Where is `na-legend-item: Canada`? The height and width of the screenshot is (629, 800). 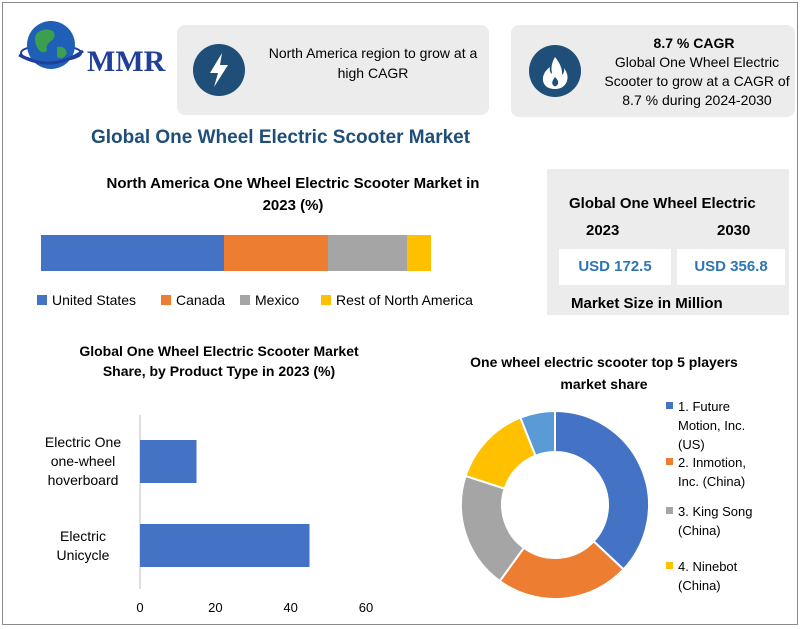 na-legend-item: Canada is located at coordinates (193, 300).